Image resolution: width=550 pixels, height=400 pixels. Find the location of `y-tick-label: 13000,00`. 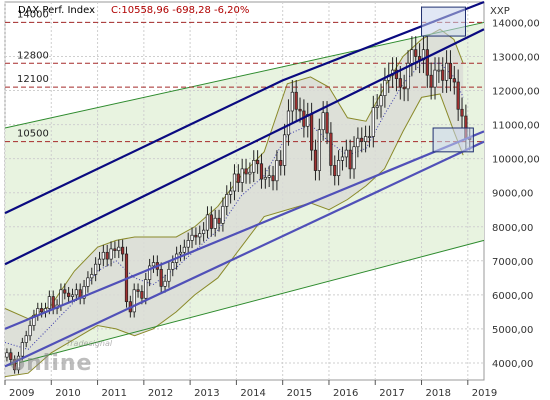

y-tick-label: 13000,00 is located at coordinates (516, 57).